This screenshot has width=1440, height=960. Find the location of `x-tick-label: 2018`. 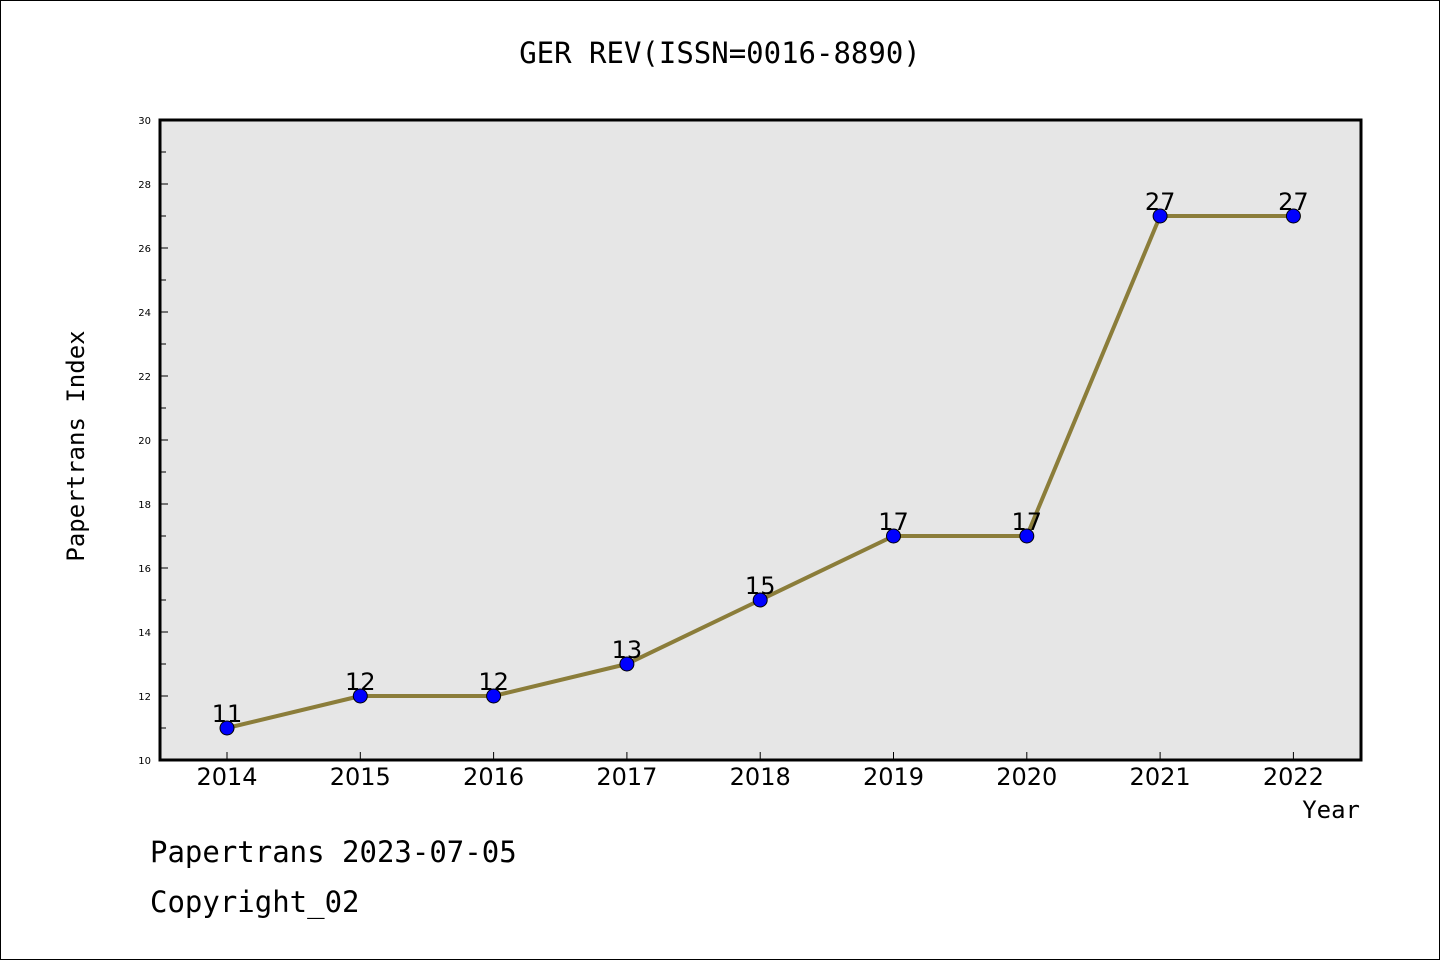

x-tick-label: 2018 is located at coordinates (760, 777).